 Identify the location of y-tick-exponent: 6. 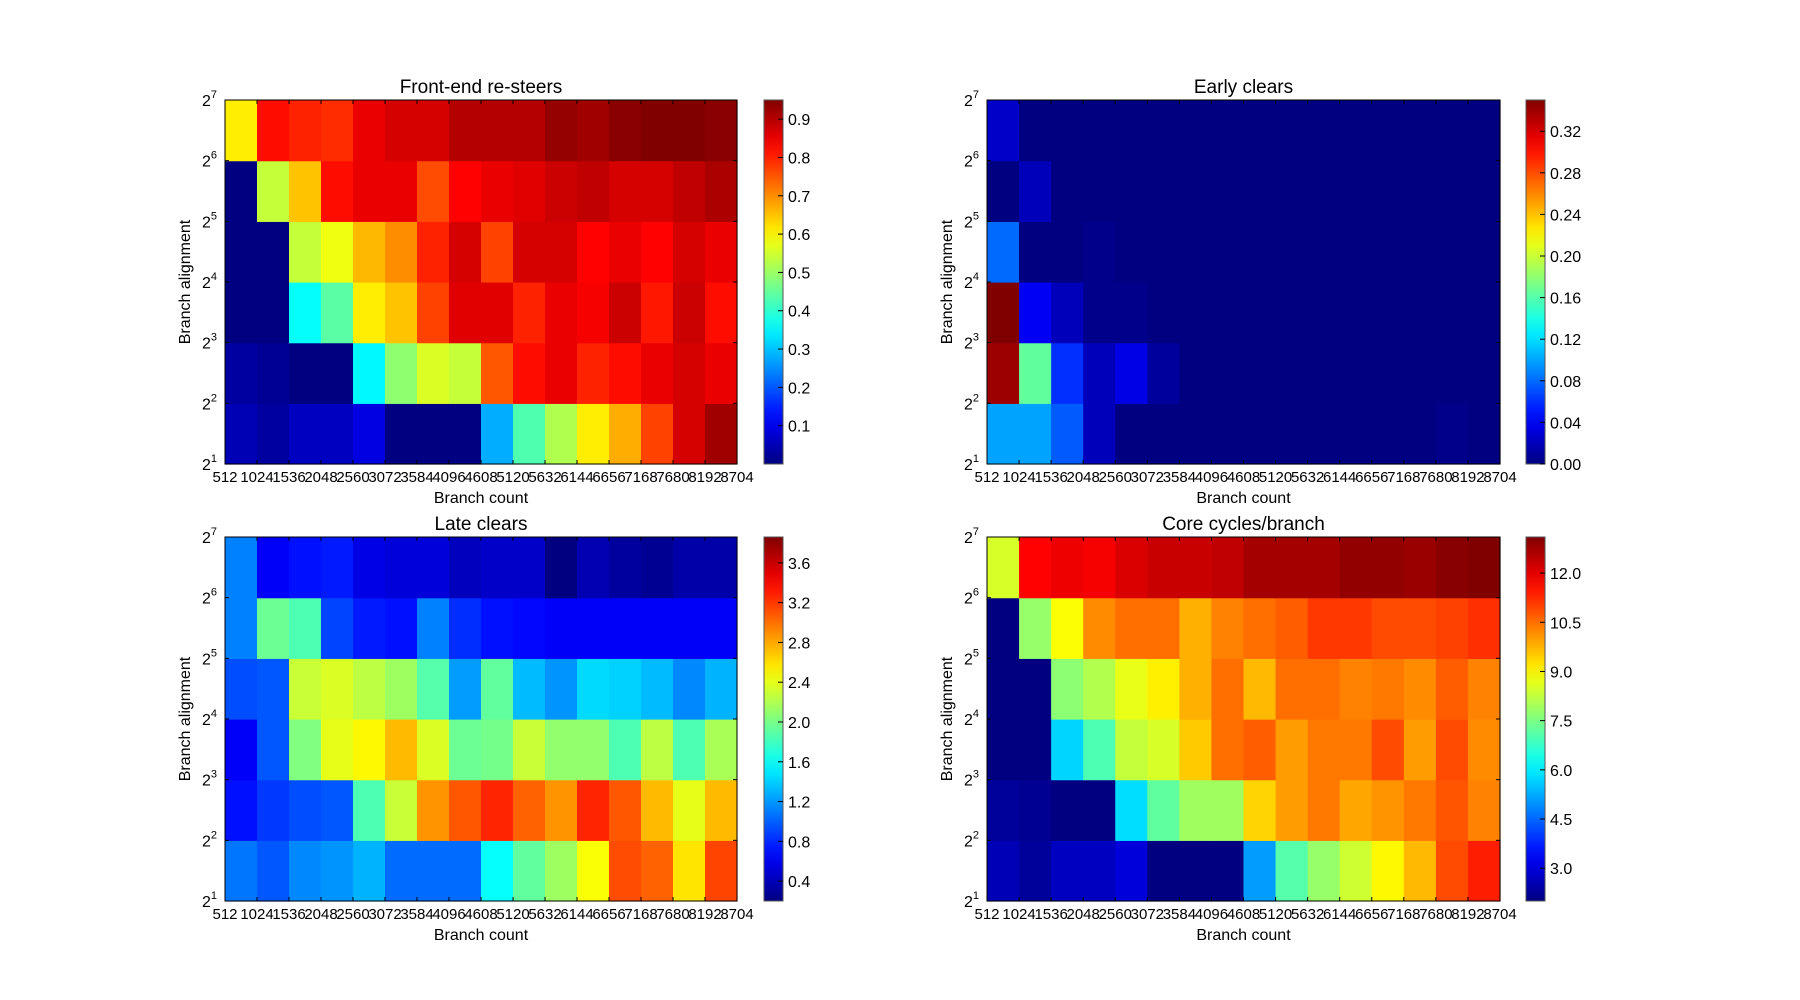
(214, 156).